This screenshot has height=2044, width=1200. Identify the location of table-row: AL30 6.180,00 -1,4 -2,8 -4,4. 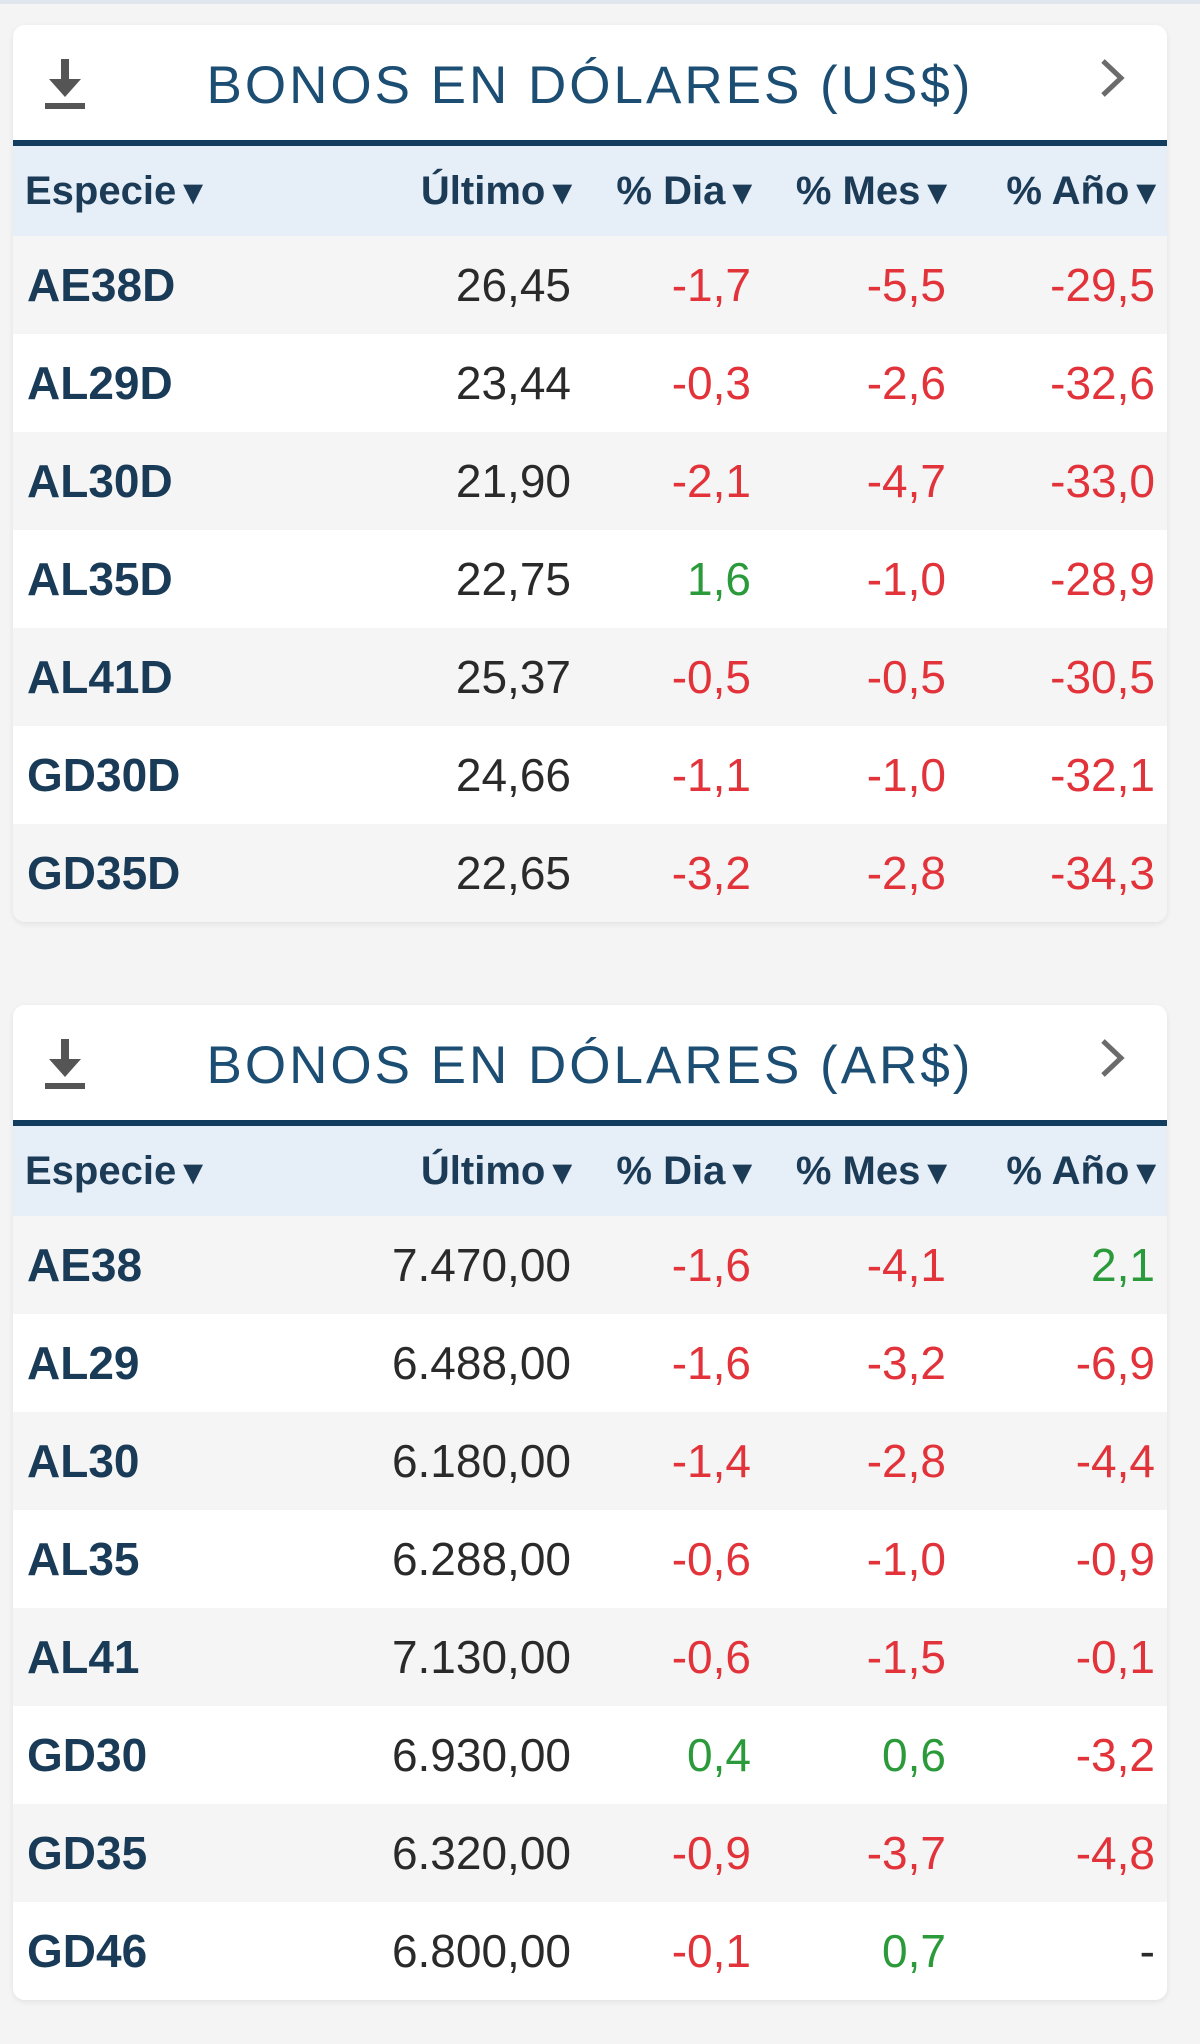
(590, 1461).